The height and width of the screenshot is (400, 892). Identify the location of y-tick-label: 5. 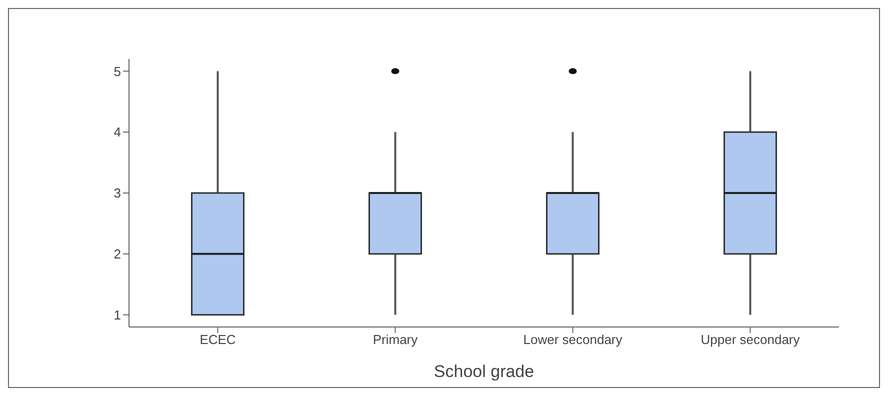
(117, 71).